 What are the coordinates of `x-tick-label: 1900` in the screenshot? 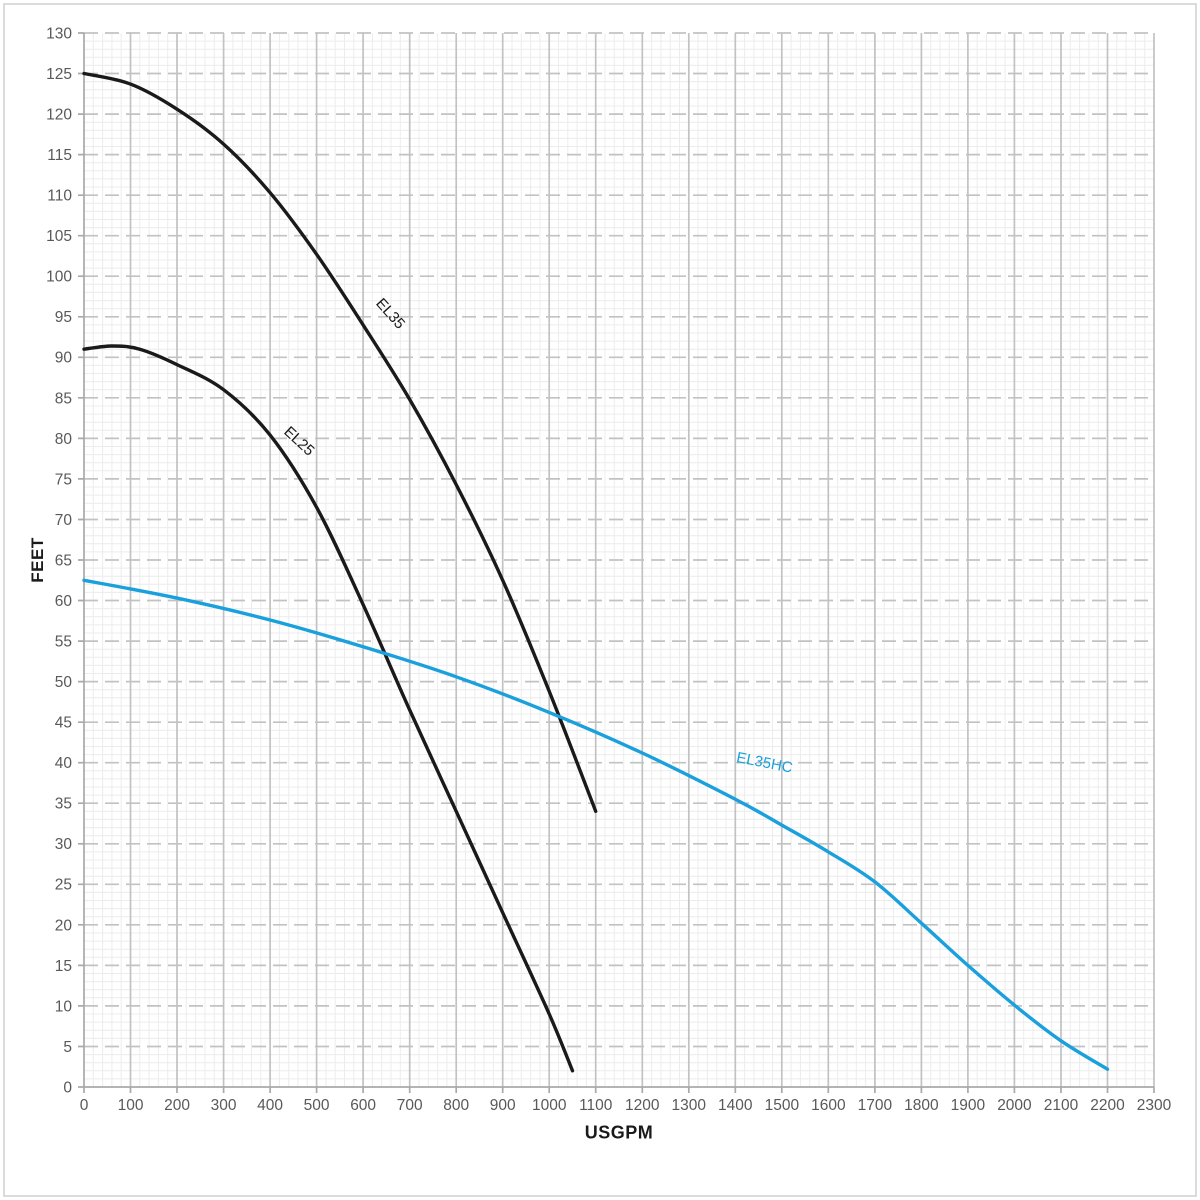 It's located at (968, 1105).